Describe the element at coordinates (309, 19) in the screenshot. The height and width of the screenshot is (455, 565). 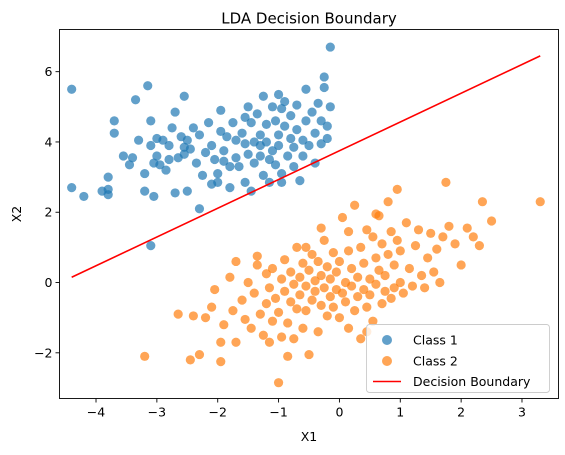
I see `chart-title: LDA Decision Boundary` at that location.